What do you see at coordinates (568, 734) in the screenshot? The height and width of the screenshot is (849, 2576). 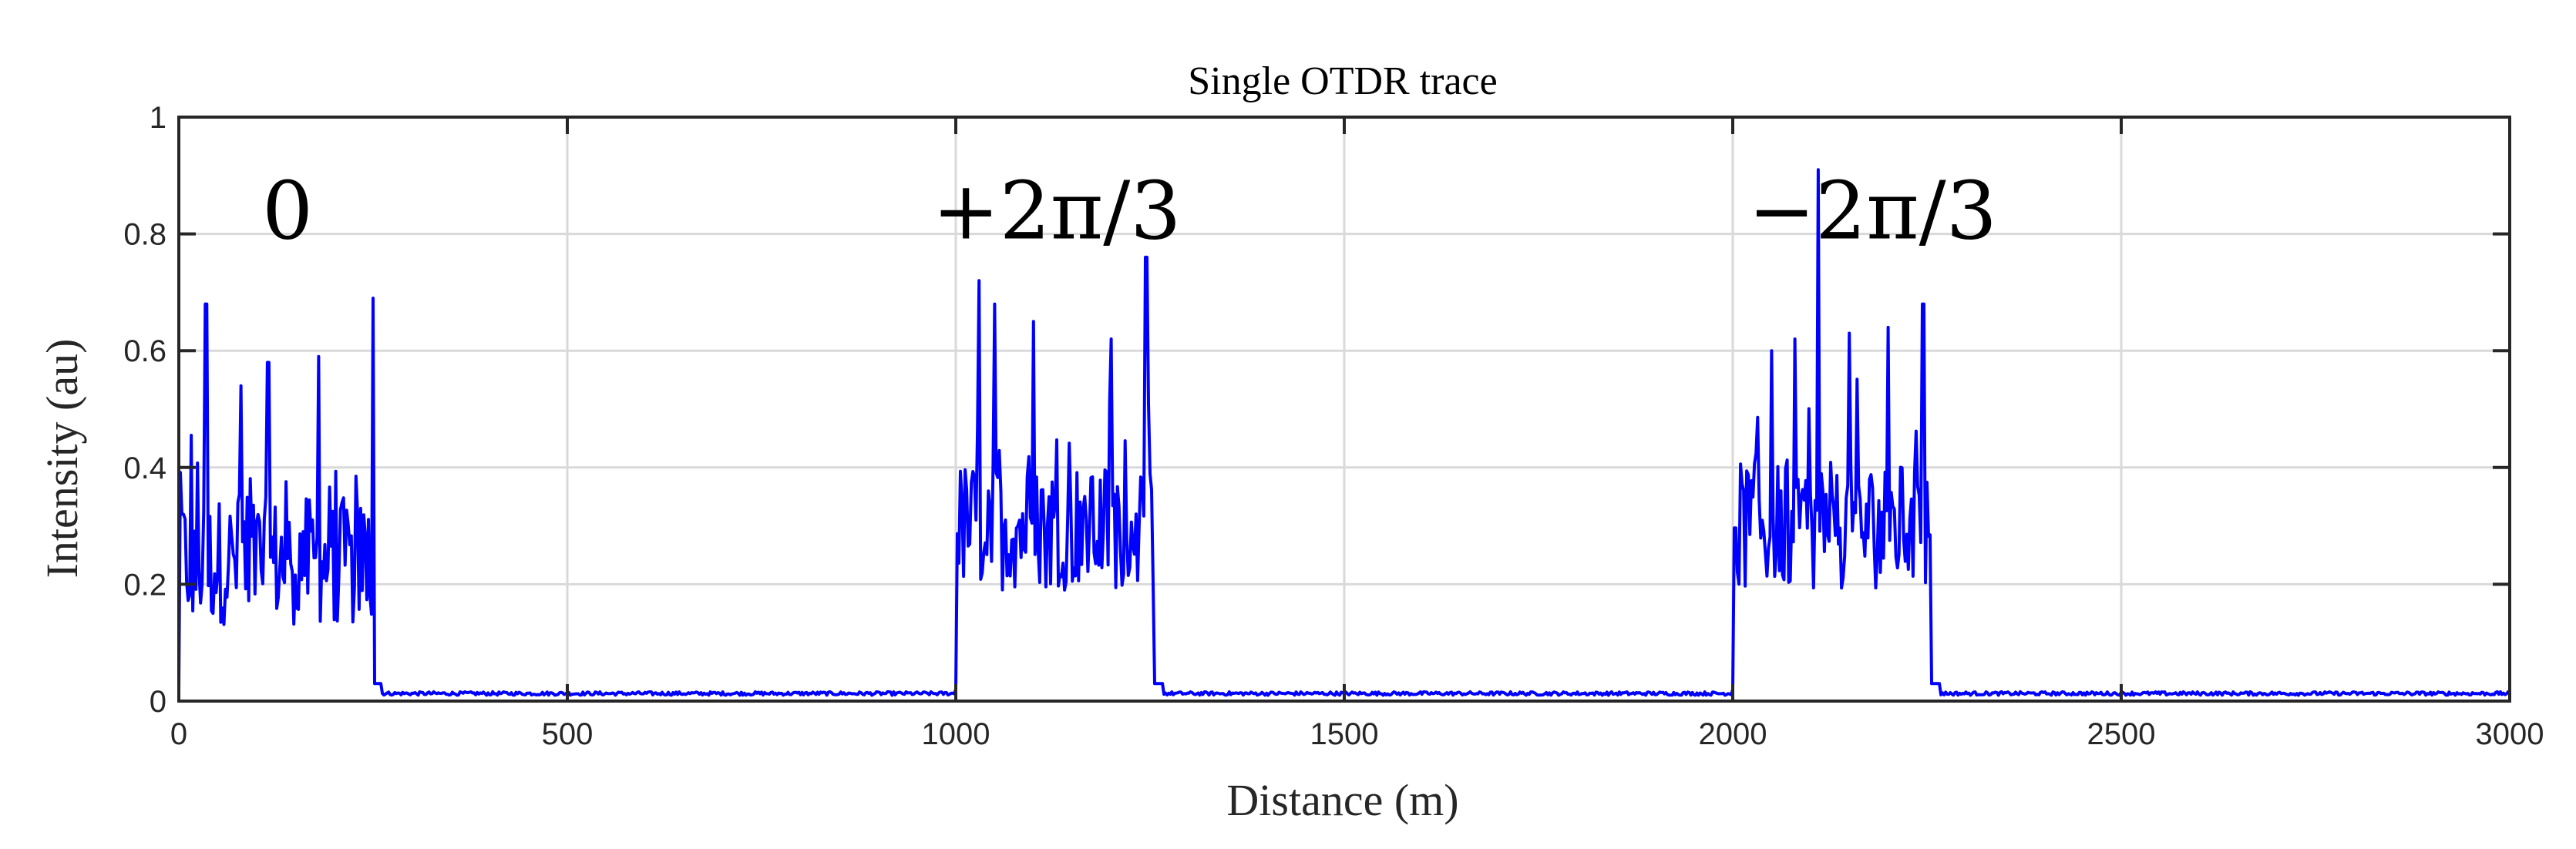 I see `x-tick-label: 500` at bounding box center [568, 734].